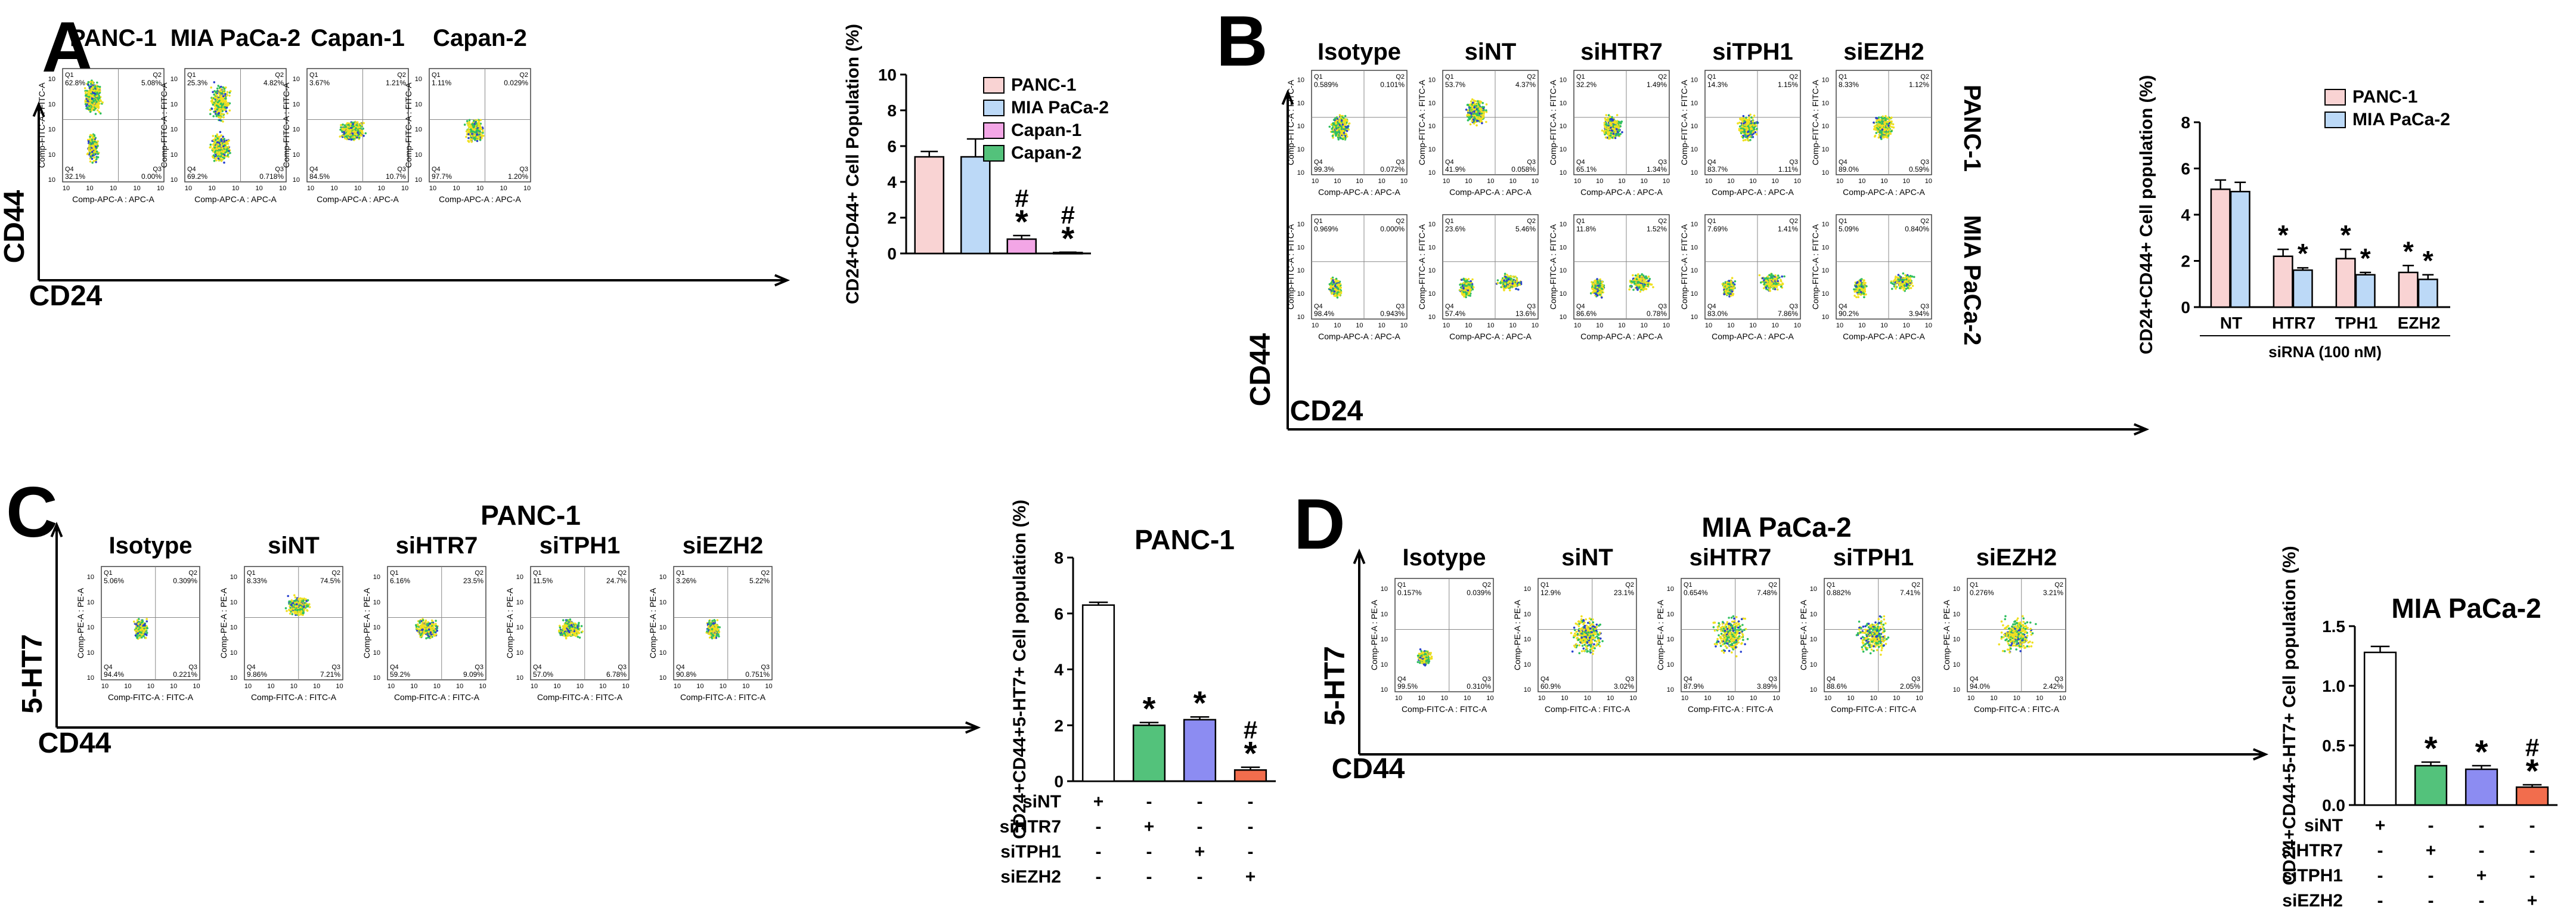 The height and width of the screenshot is (910, 2576). I want to click on x-axis-label-a: CD24, so click(66, 296).